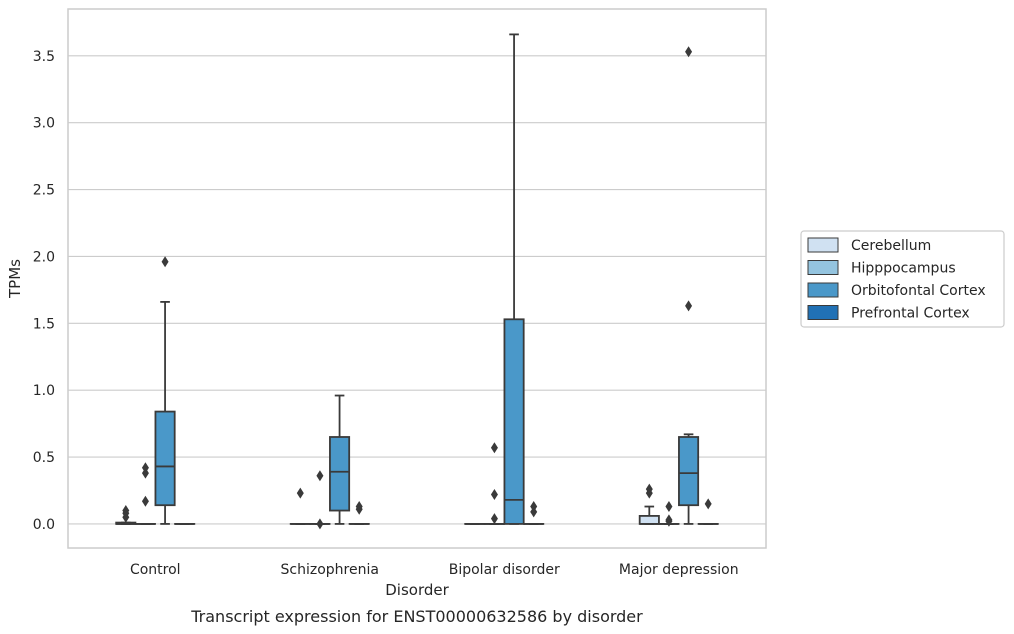 This screenshot has height=634, width=1014. I want to click on y-tick-label: 3.5, so click(44, 57).